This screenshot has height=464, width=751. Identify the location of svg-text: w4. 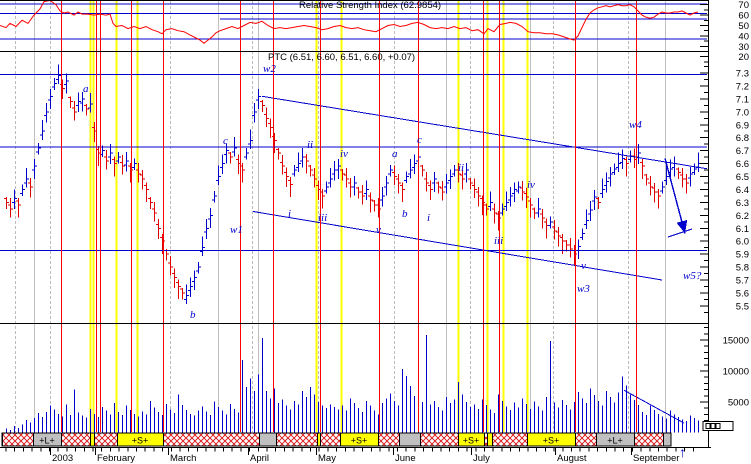
(635, 125).